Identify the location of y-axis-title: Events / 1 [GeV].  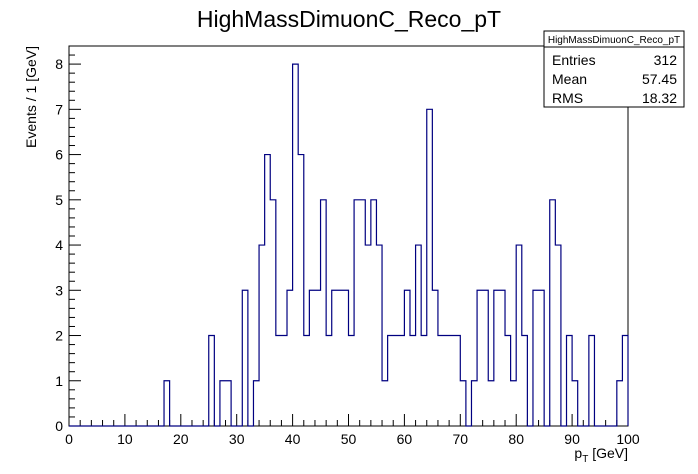
(31, 97).